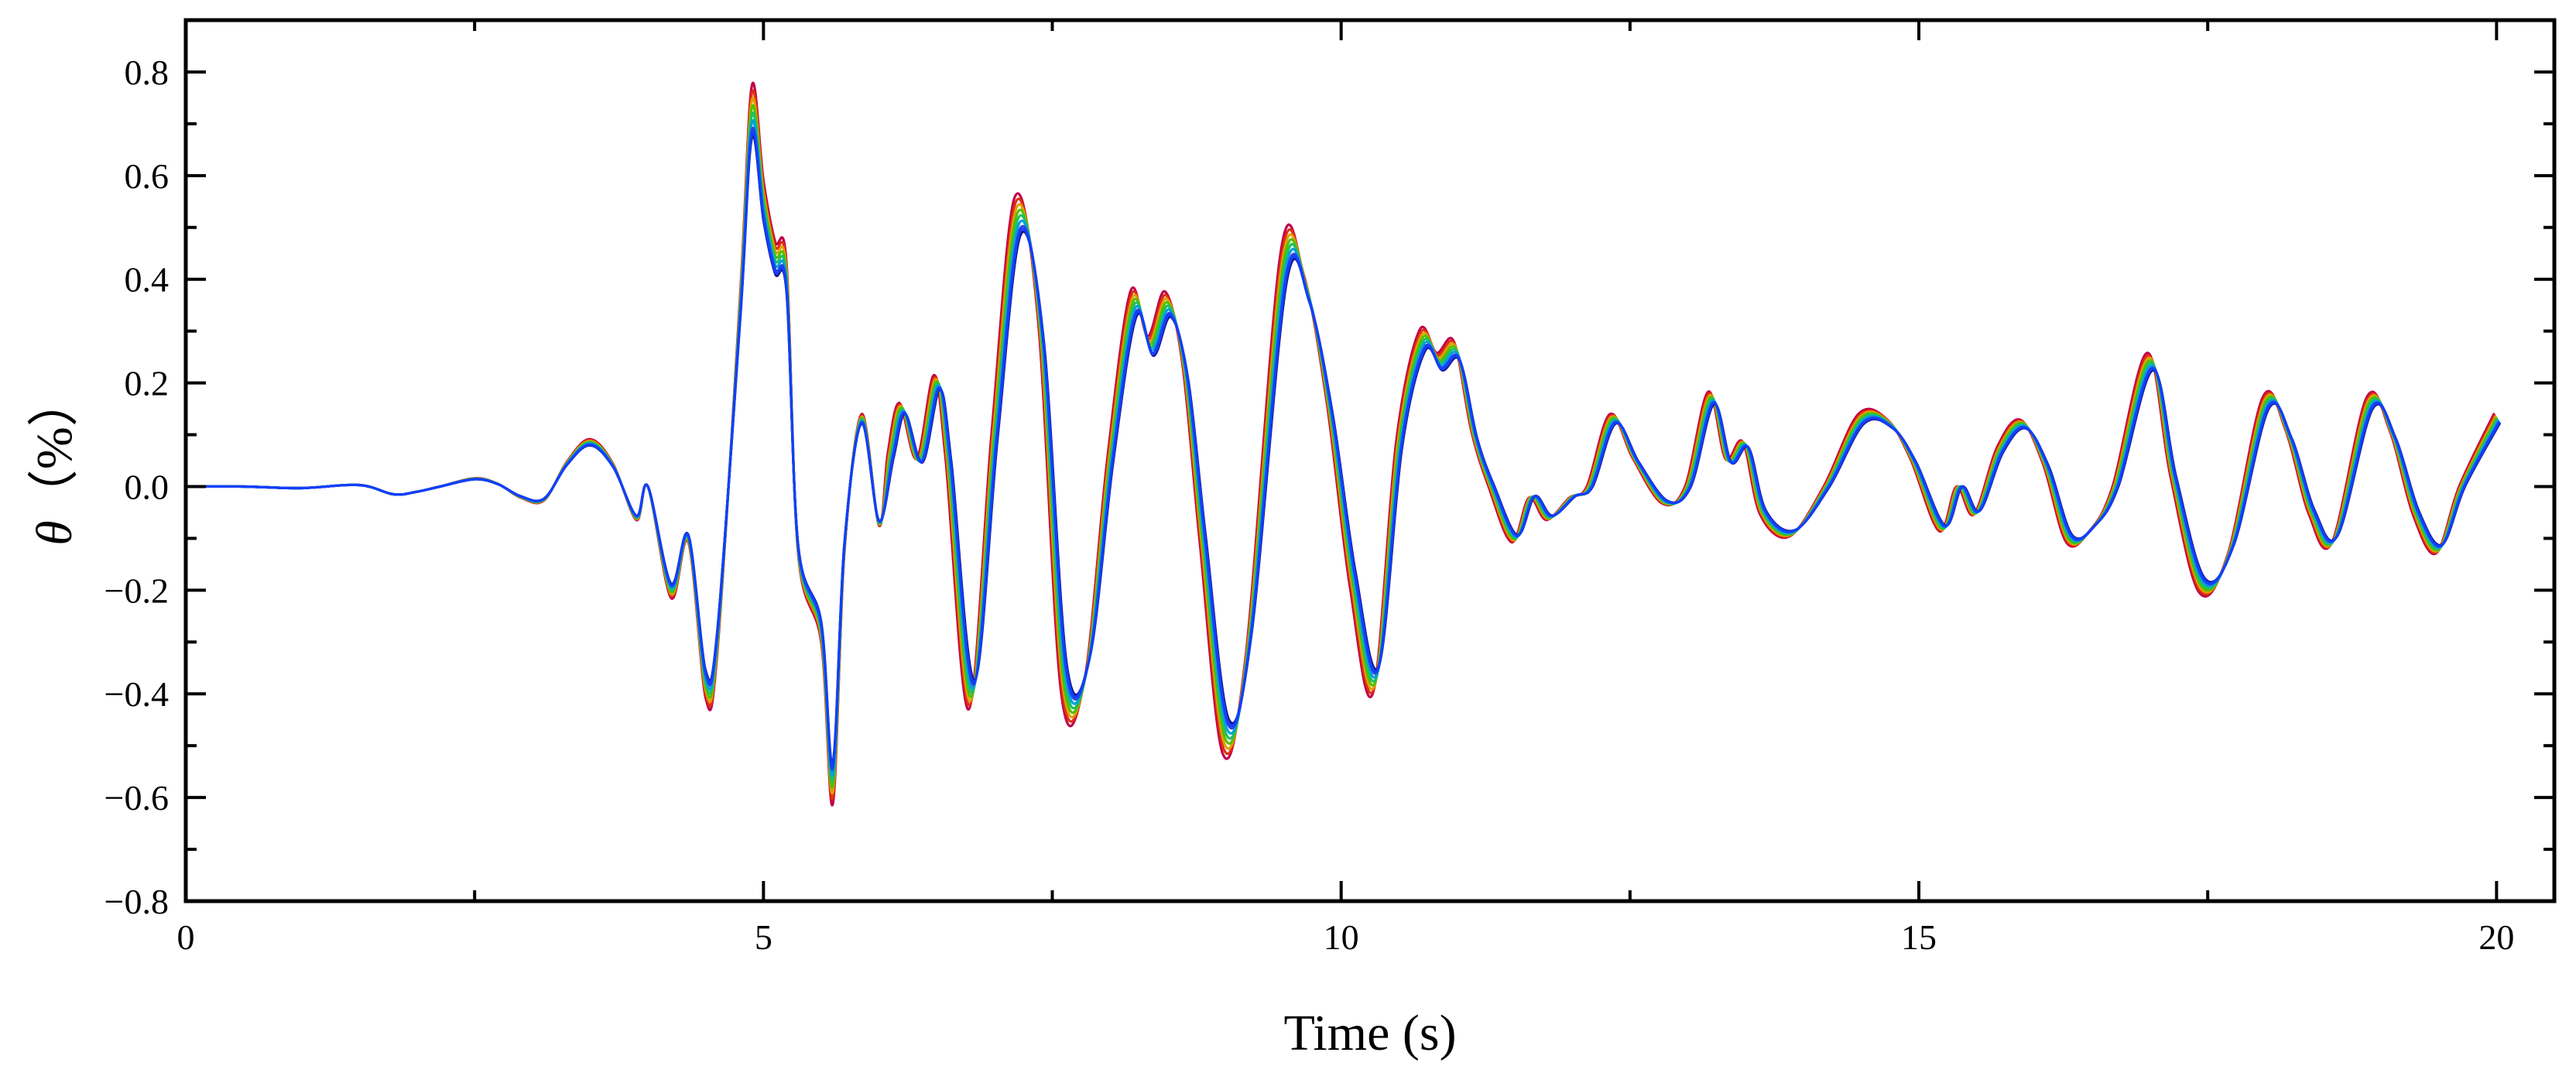  Describe the element at coordinates (136, 590) in the screenshot. I see `y-tick-label: −0.2` at that location.